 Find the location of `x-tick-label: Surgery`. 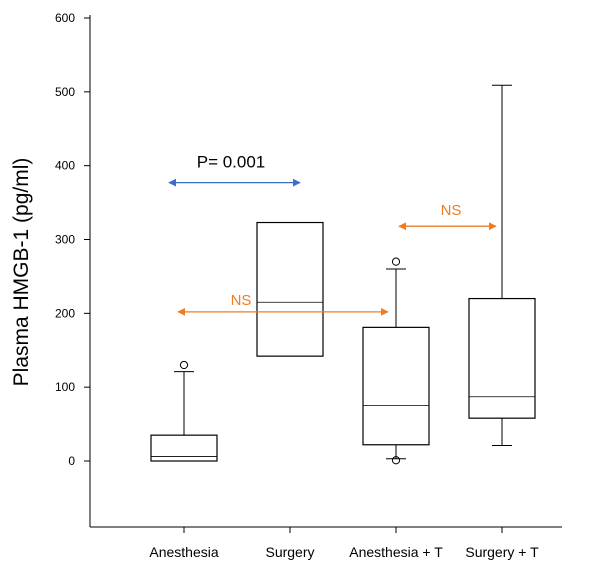

x-tick-label: Surgery is located at coordinates (289, 552).